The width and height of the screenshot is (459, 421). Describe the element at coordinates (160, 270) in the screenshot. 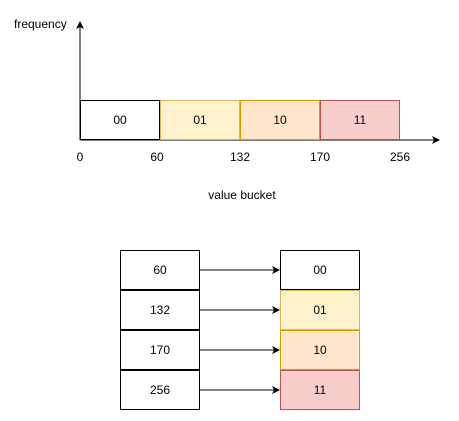

I see `threshold-box: 60` at that location.